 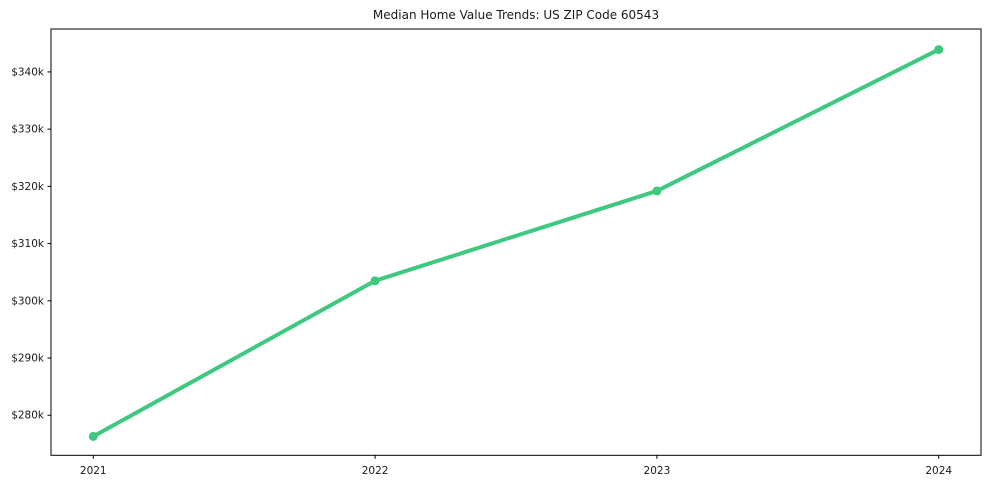 I want to click on x-tick-label: 2023, so click(x=657, y=471).